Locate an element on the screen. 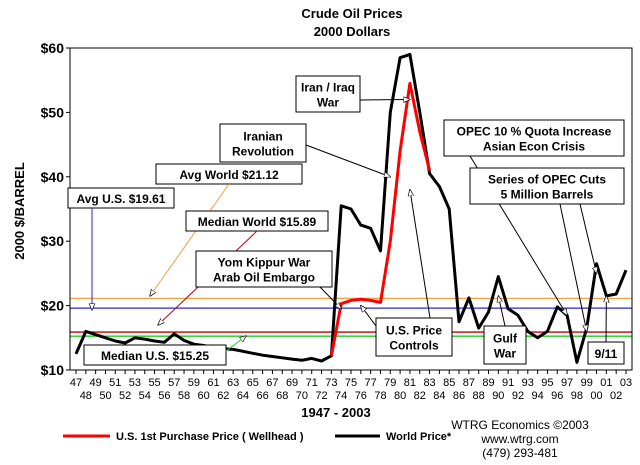 Image resolution: width=640 pixels, height=465 pixels. ann-iran-iraq-box is located at coordinates (328, 94).